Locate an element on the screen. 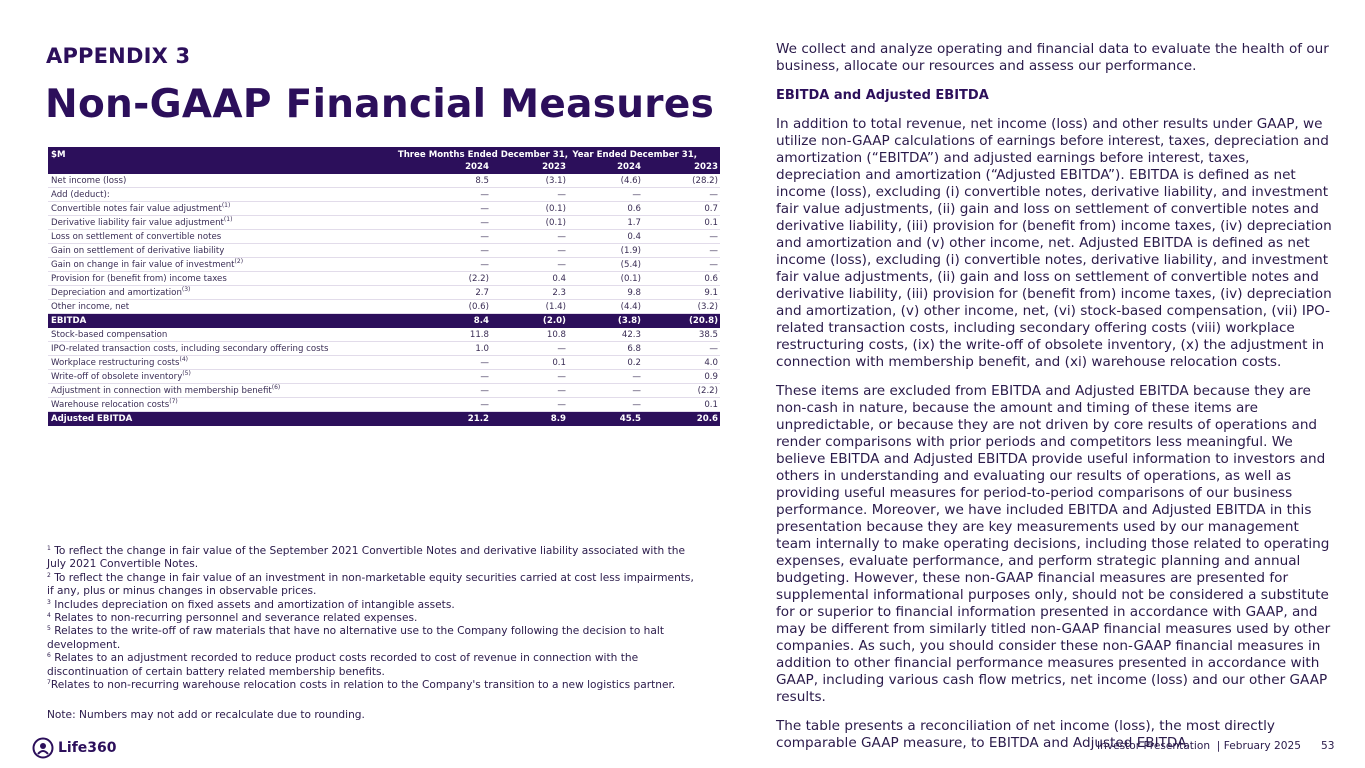 This screenshot has height=768, width=1365. cell: 4.0 is located at coordinates (711, 363).